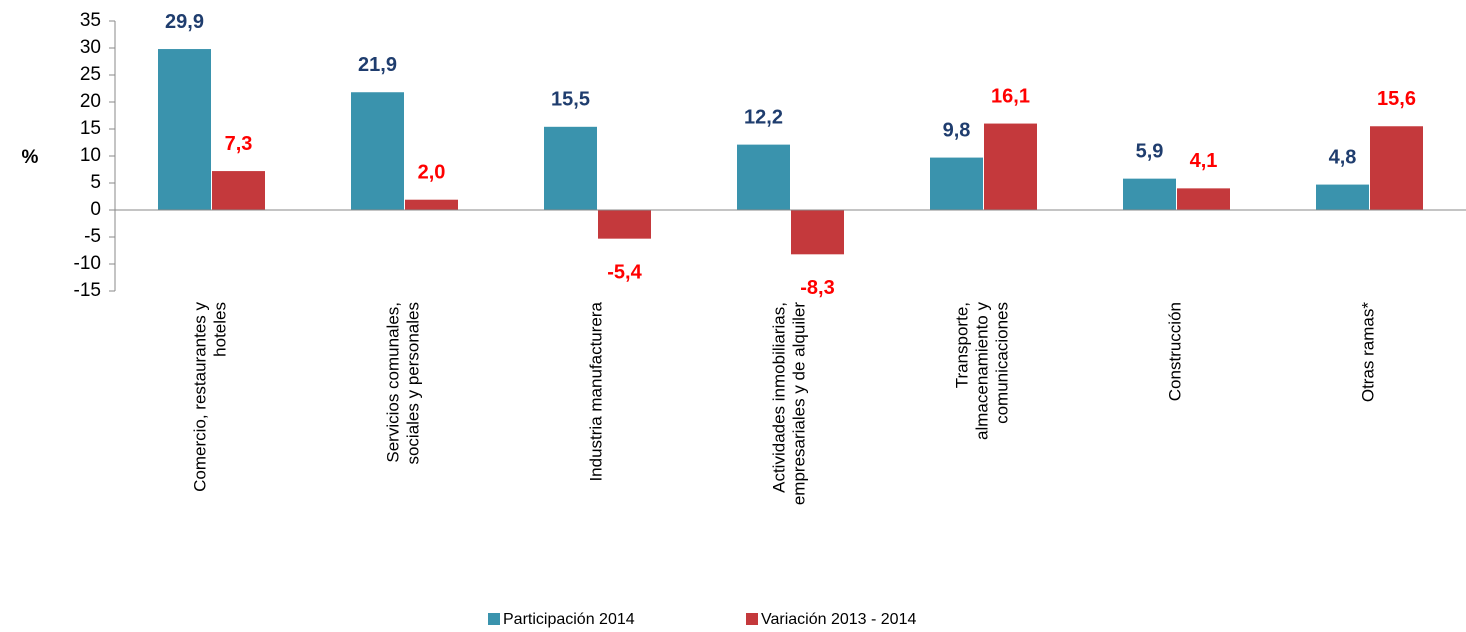  What do you see at coordinates (87, 263) in the screenshot?
I see `y-tick-label: -10` at bounding box center [87, 263].